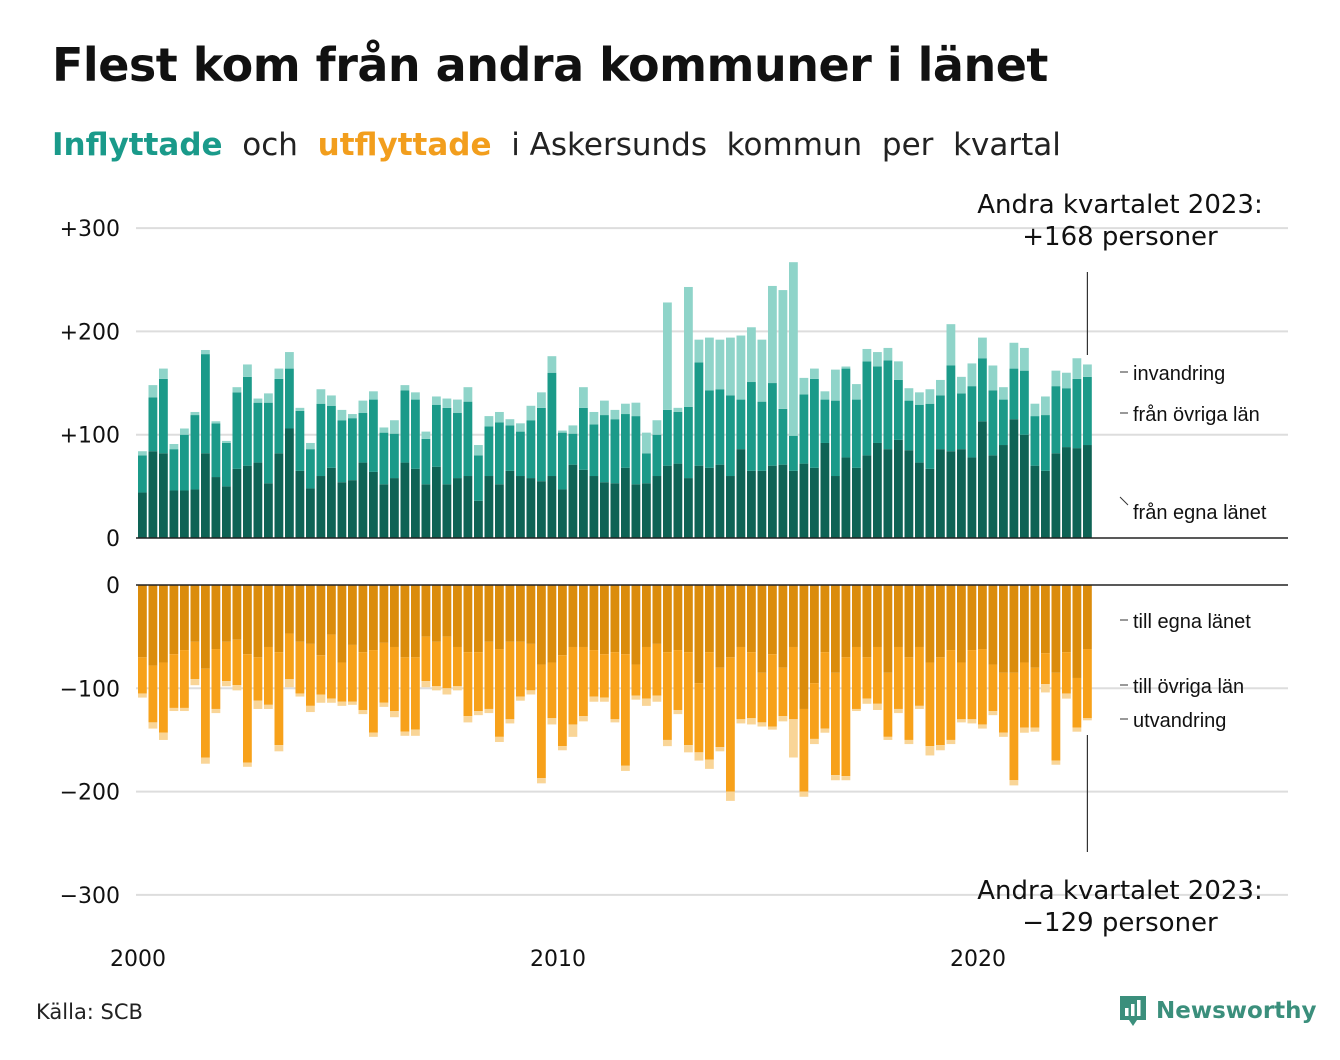  Describe the element at coordinates (1236, 1011) in the screenshot. I see `brand-name: Newsworthy` at that location.